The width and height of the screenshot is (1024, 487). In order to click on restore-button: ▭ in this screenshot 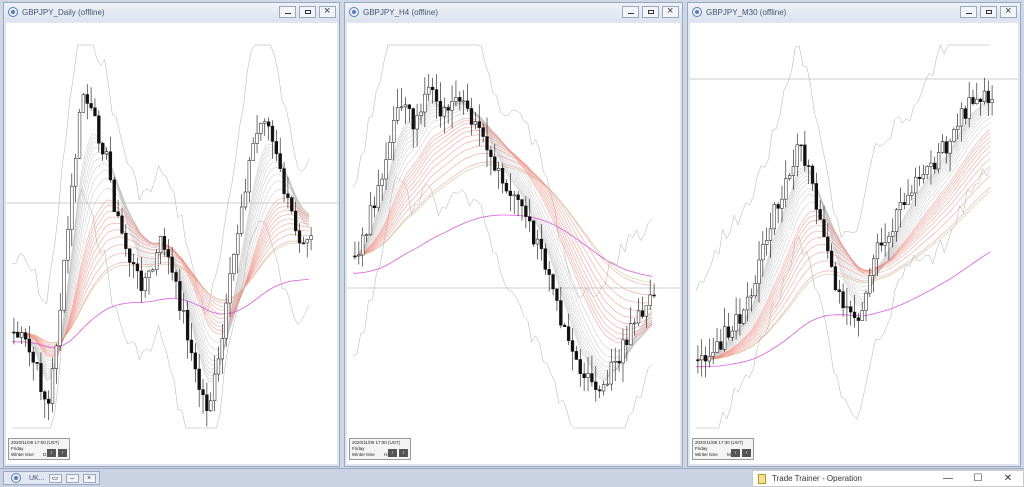, I will do `click(55, 478)`.